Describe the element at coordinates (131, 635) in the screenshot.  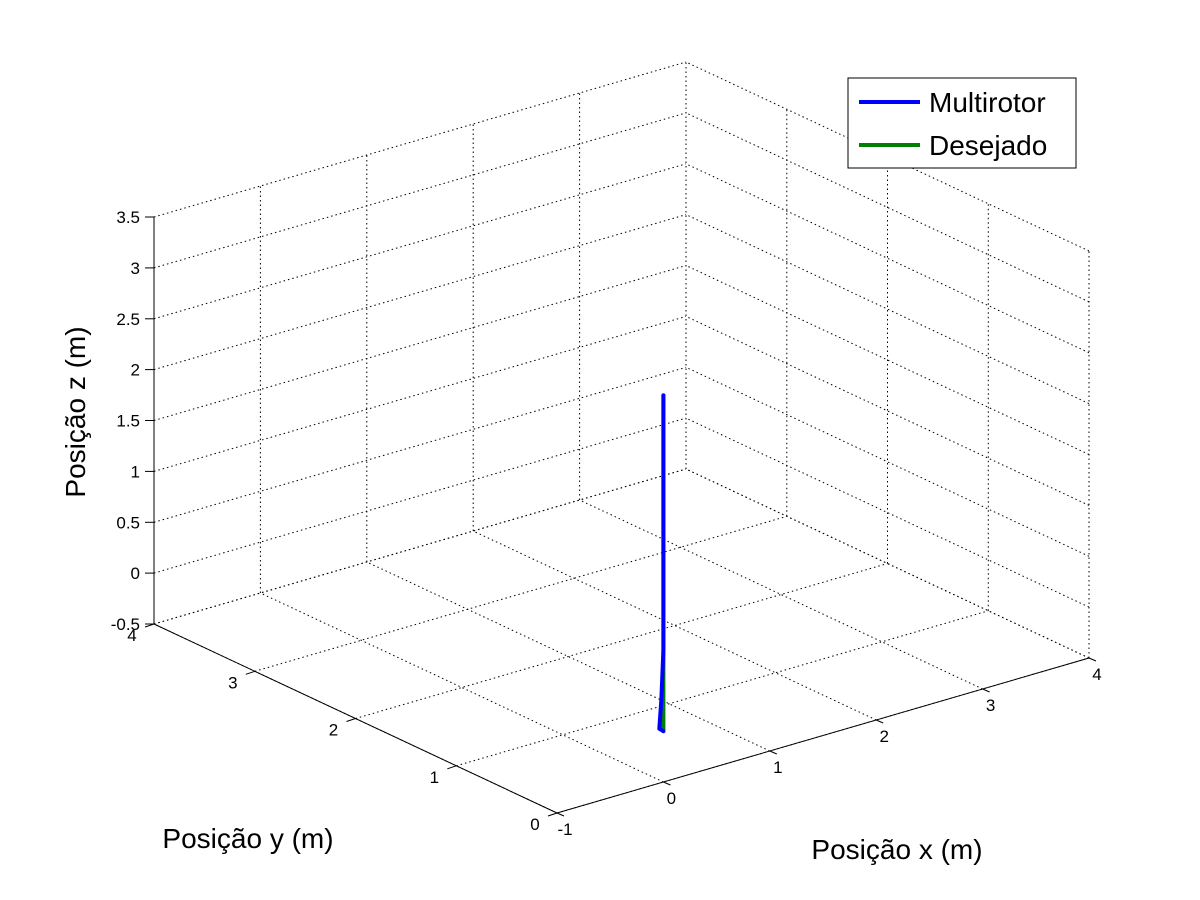
I see `y-tick-label: 4` at that location.